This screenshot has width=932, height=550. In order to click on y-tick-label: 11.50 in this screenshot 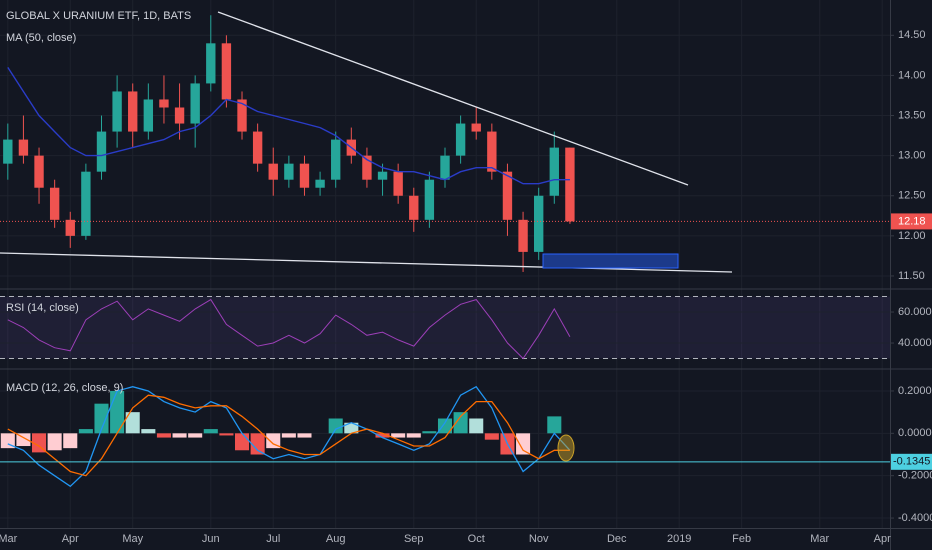, I will do `click(911, 276)`.